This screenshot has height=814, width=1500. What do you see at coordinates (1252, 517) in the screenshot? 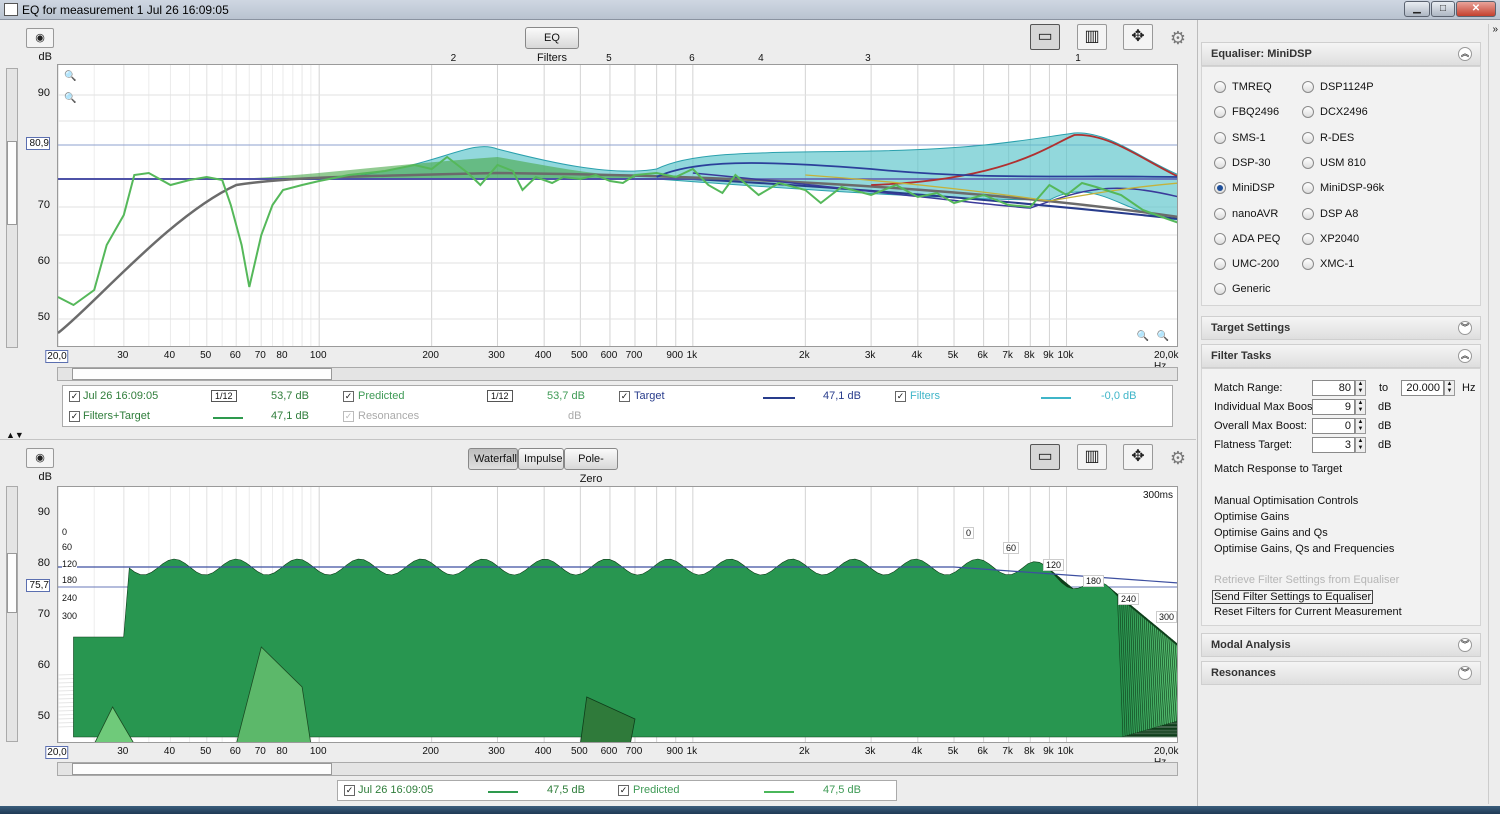
I see `optimise-gains-button: Optimise Gains` at bounding box center [1252, 517].